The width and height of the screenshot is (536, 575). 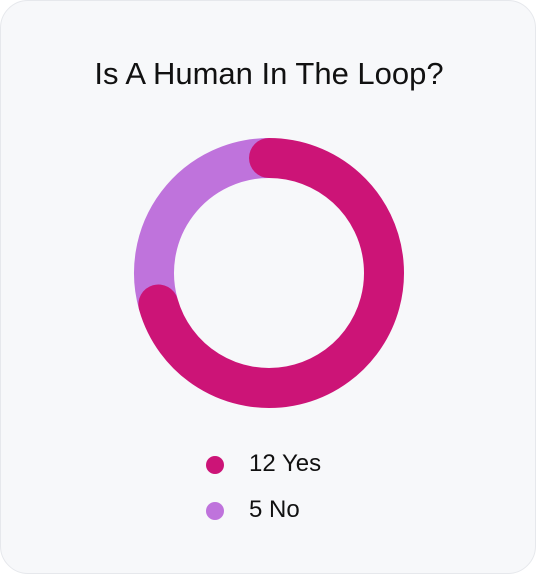 I want to click on chart-title: Is A Human In The Loop?, so click(x=268, y=73).